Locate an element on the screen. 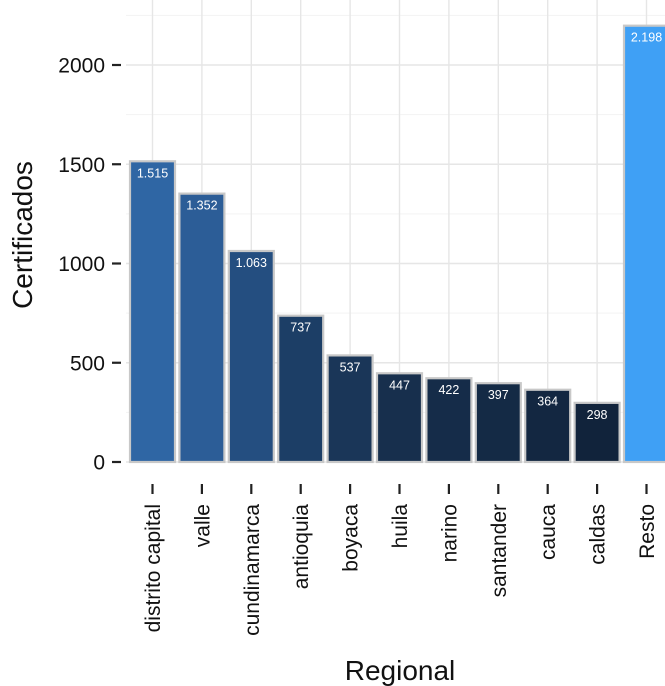 The height and width of the screenshot is (686, 665). x-tick-label: cundinamarca is located at coordinates (252, 570).